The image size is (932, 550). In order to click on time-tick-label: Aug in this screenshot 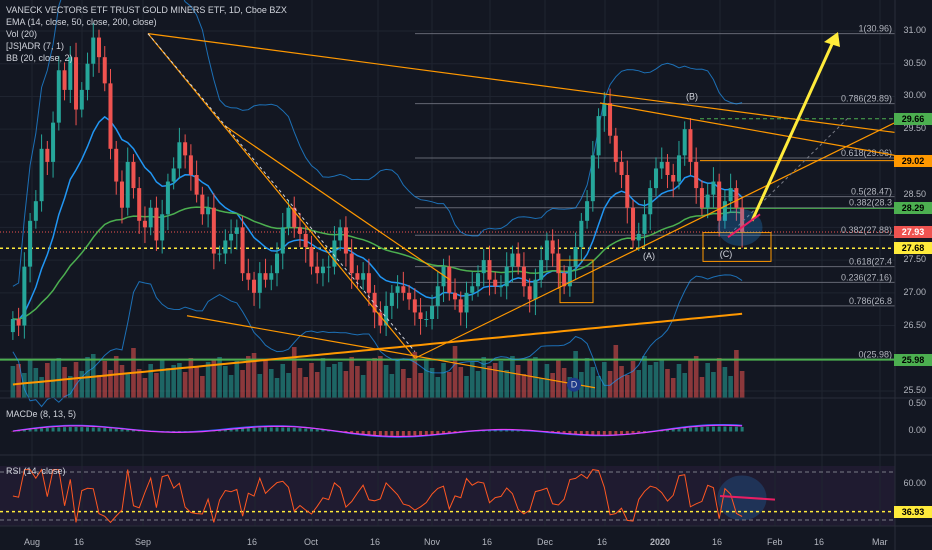, I will do `click(32, 542)`.